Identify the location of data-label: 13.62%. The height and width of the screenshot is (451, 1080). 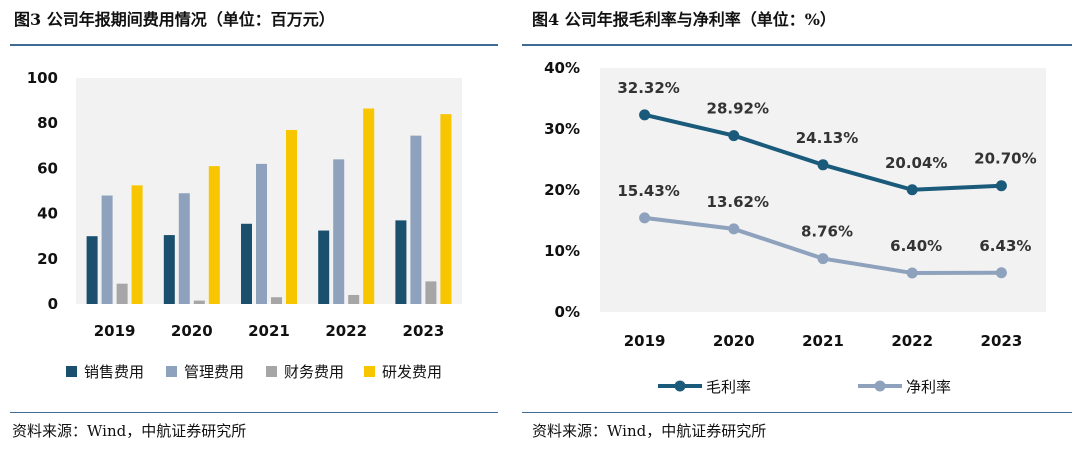
(738, 202).